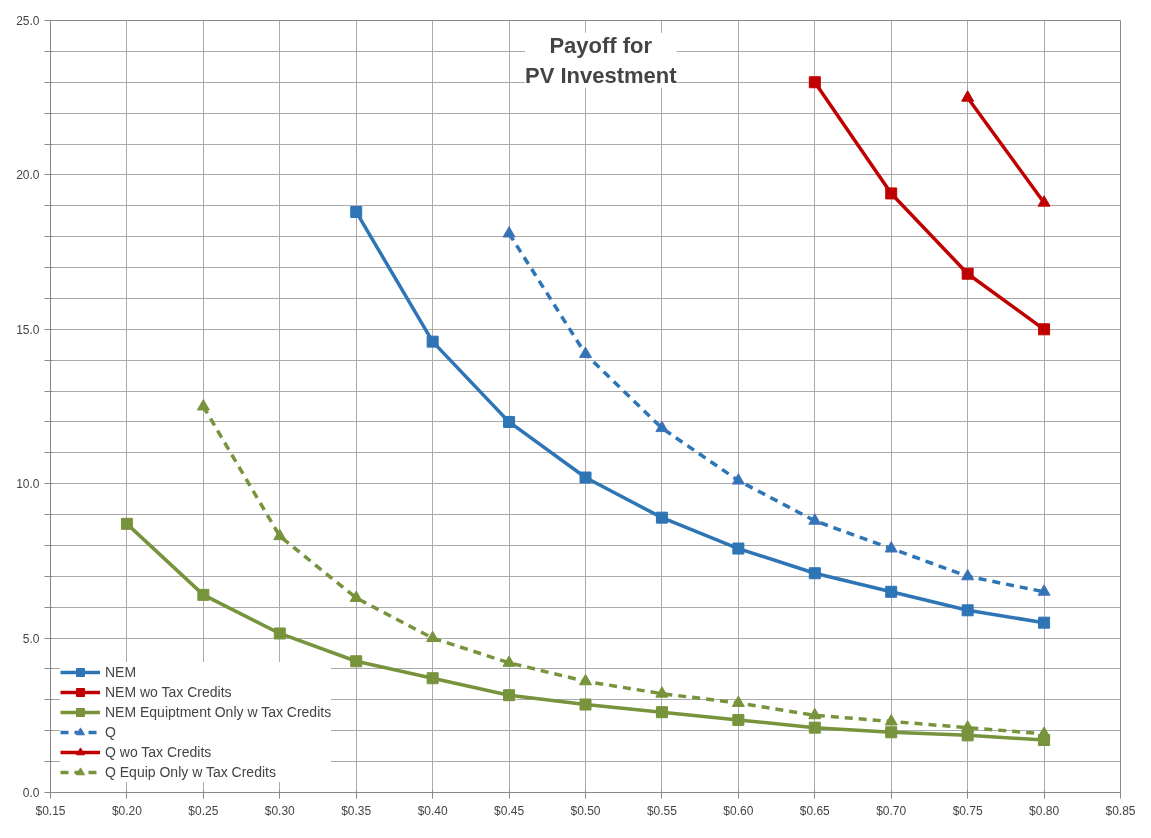 This screenshot has height=838, width=1151. I want to click on y-tick-label: 0.0, so click(31, 793).